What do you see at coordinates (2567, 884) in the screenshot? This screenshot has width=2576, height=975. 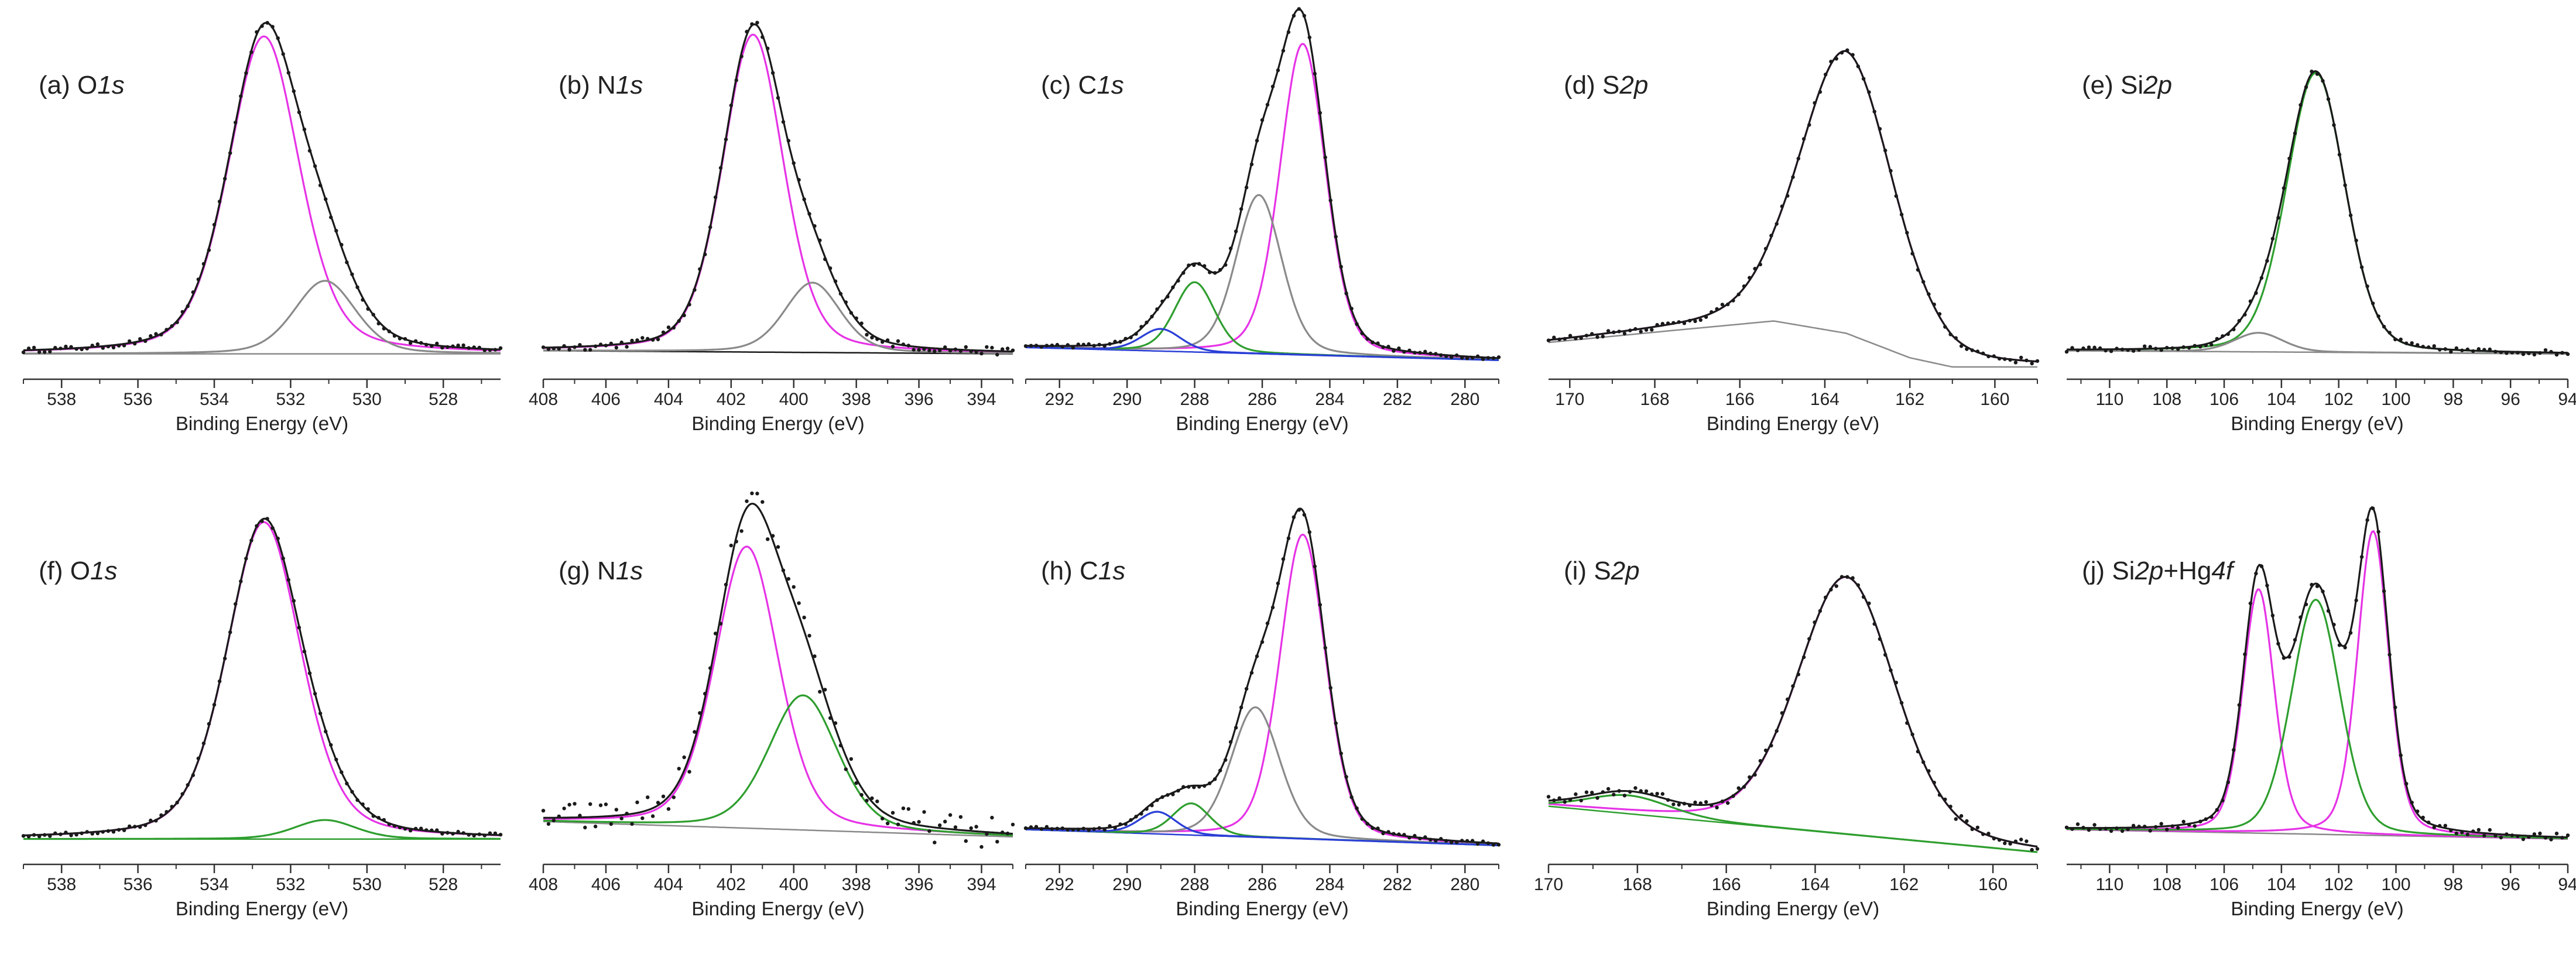 I see `x-tick-label: 94` at bounding box center [2567, 884].